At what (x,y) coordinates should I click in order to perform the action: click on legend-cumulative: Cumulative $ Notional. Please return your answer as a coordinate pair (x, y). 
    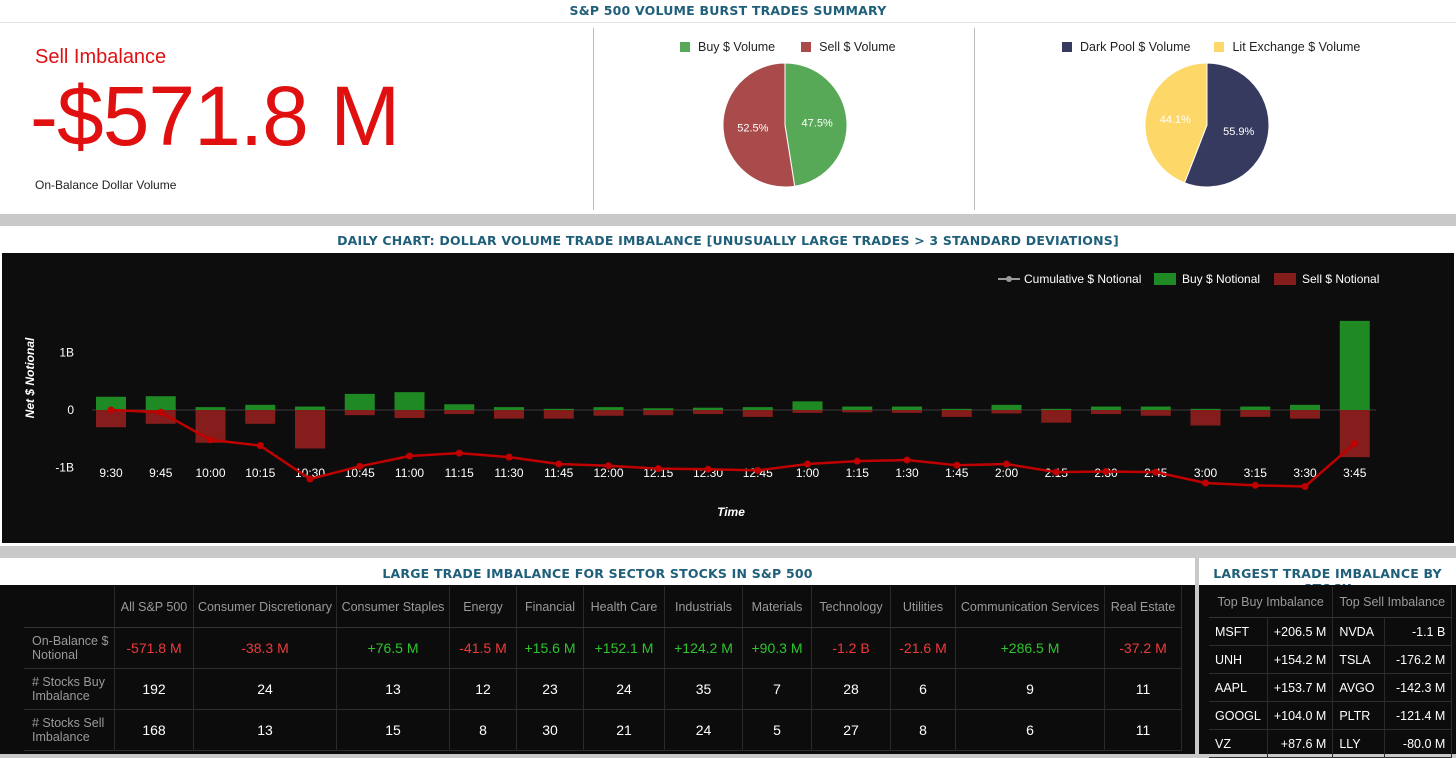
    Looking at the image, I should click on (1082, 279).